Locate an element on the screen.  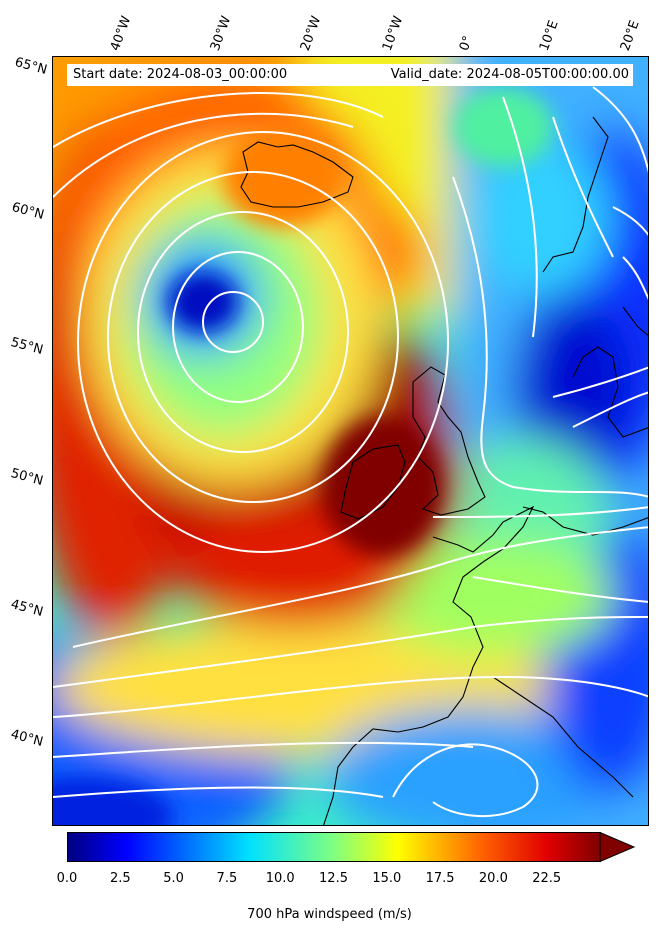
colorbar-gradient is located at coordinates (334, 847).